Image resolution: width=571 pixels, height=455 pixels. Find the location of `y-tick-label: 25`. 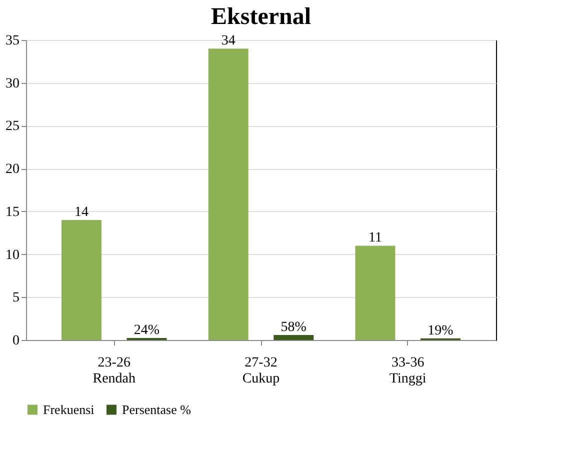

y-tick-label: 25 is located at coordinates (13, 126).